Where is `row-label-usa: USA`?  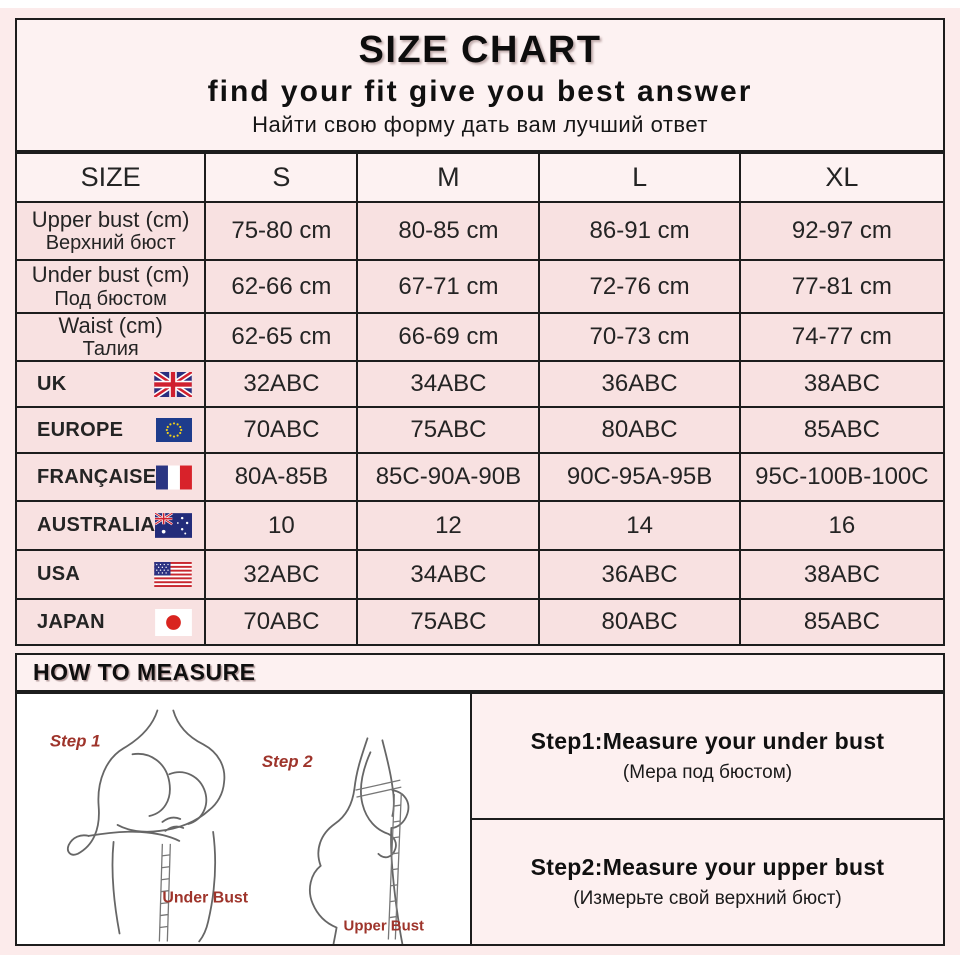 row-label-usa: USA is located at coordinates (110, 575).